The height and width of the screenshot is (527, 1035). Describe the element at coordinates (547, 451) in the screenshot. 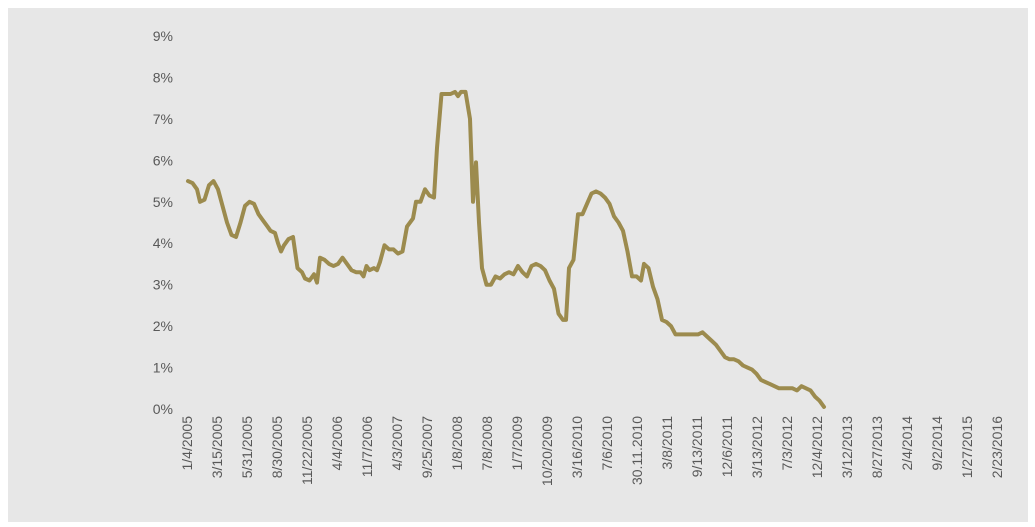

I see `x-tick-label: 10/20/2009` at that location.